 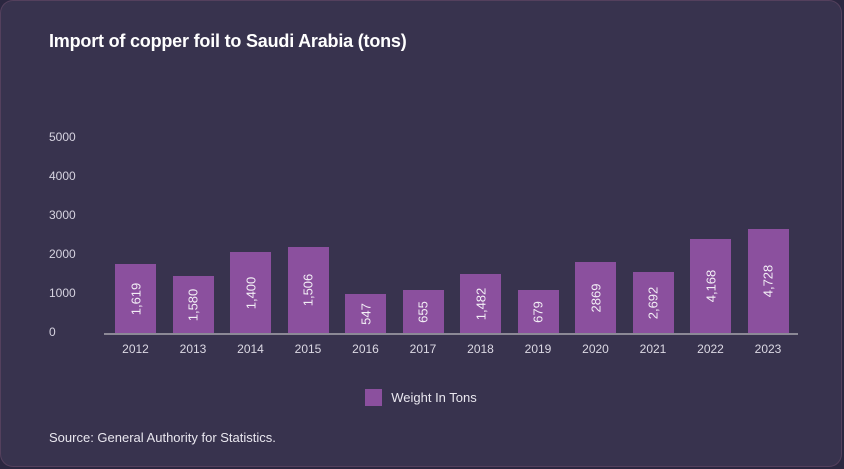 I want to click on bar-2013: 1,580, so click(x=193, y=304).